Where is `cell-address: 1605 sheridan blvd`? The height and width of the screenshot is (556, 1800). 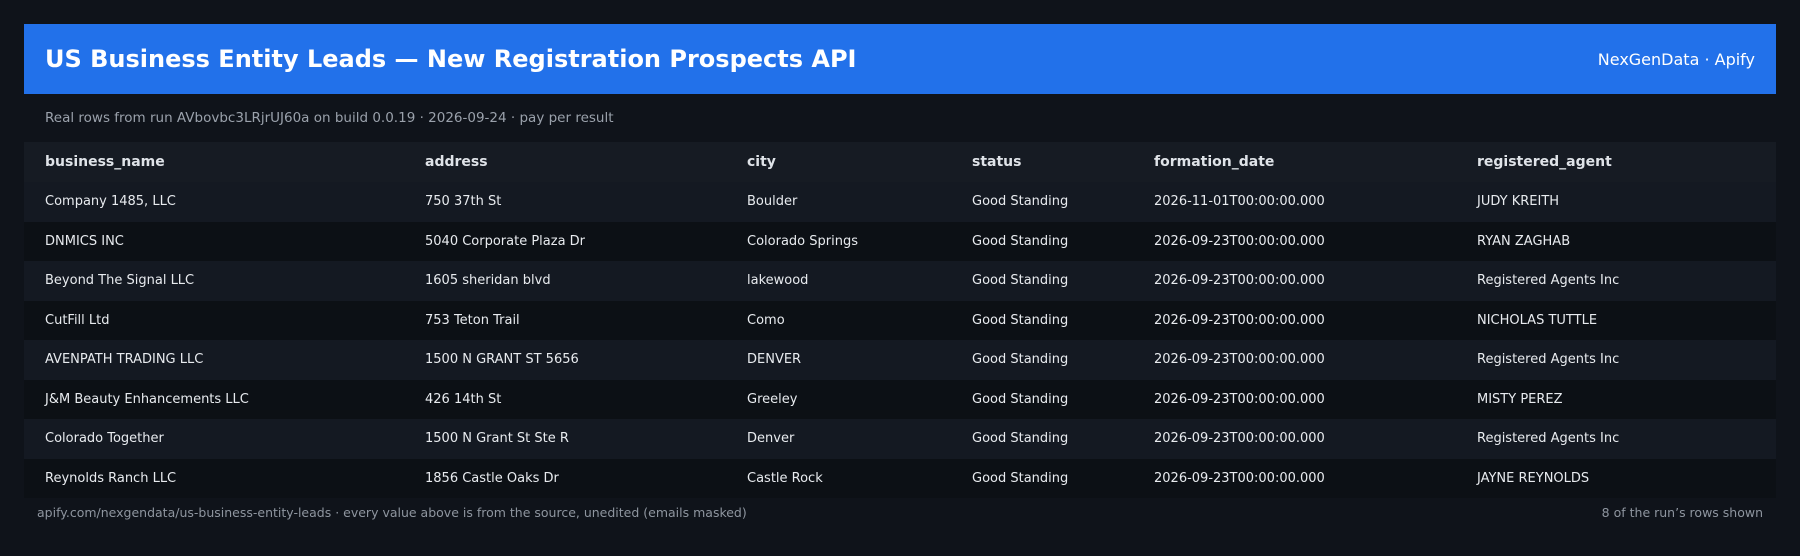 cell-address: 1605 sheridan blvd is located at coordinates (488, 281).